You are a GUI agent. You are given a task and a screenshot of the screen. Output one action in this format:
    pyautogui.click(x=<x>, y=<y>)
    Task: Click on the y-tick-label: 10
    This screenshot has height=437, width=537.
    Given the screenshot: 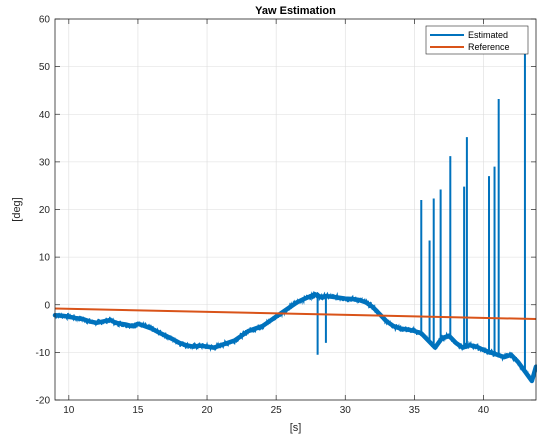 What is the action you would take?
    pyautogui.click(x=45, y=258)
    